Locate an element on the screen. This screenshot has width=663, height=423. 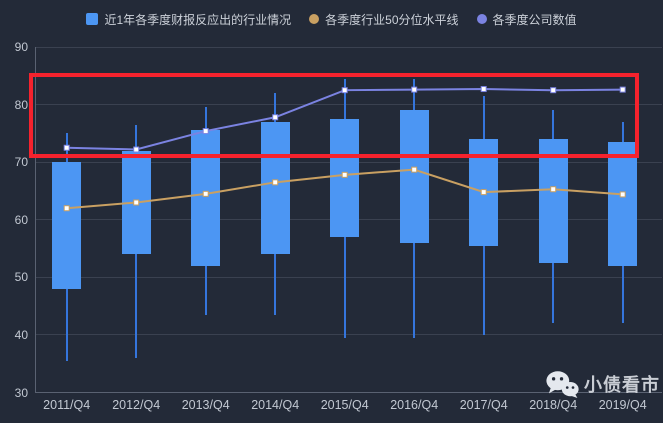
y-axis-label: 30 is located at coordinates (21, 392).